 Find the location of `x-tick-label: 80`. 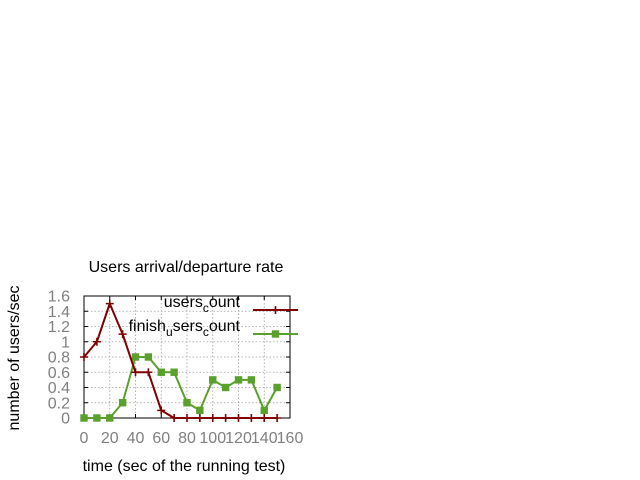

x-tick-label: 80 is located at coordinates (187, 438).